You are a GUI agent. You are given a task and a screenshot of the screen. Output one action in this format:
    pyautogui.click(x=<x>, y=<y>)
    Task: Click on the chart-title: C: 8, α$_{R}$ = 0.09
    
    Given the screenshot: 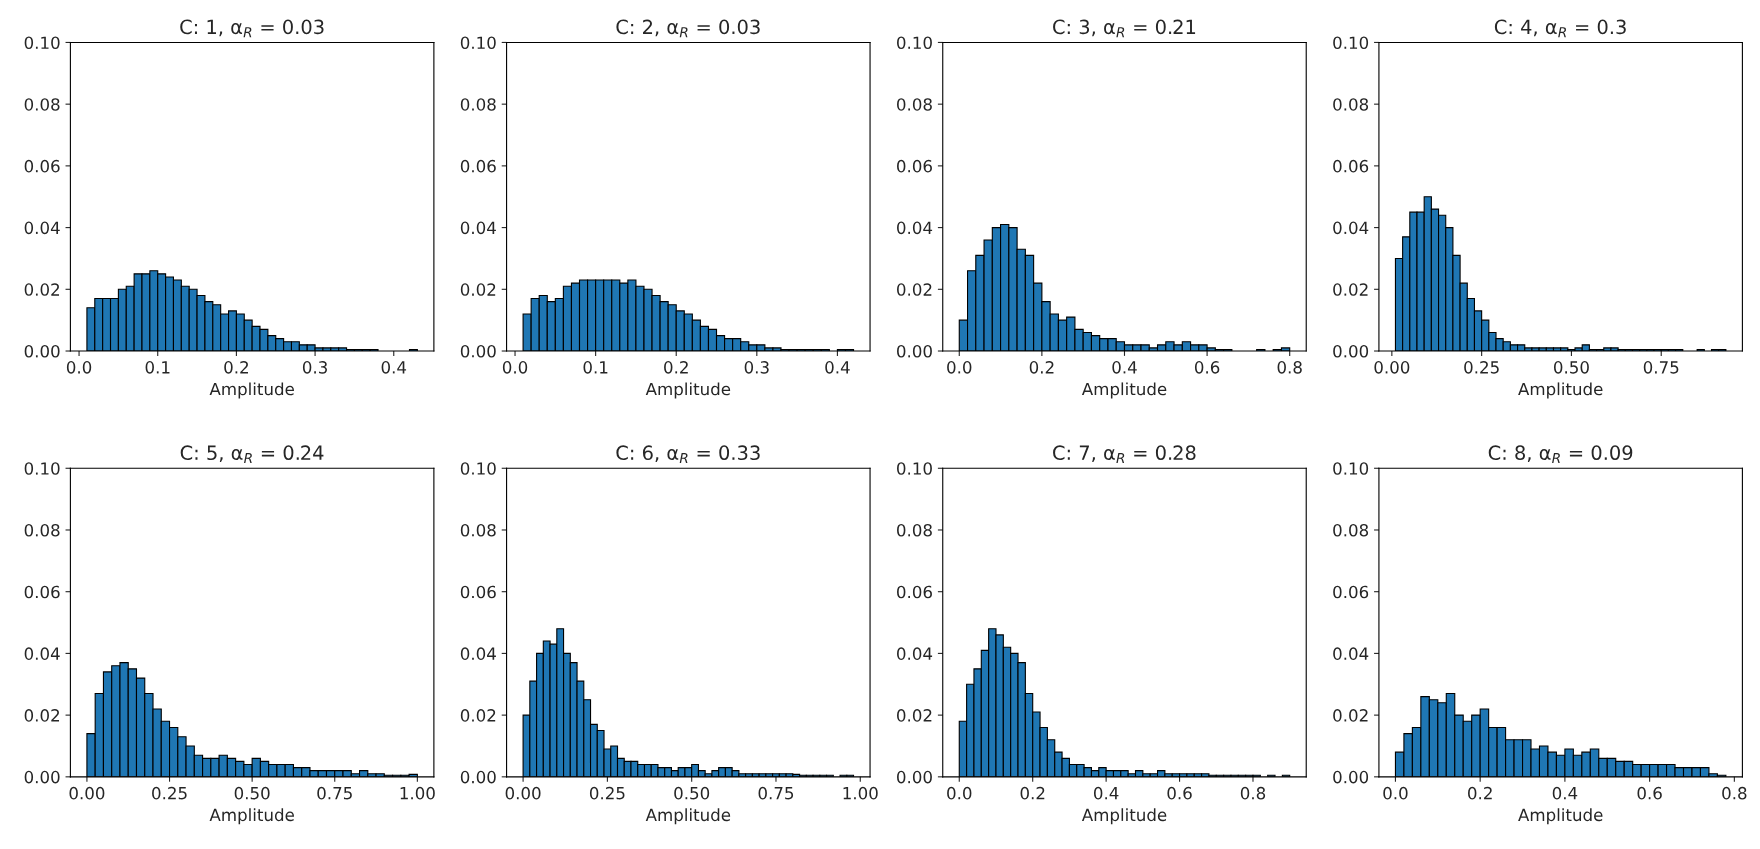 What is the action you would take?
    pyautogui.click(x=1560, y=454)
    